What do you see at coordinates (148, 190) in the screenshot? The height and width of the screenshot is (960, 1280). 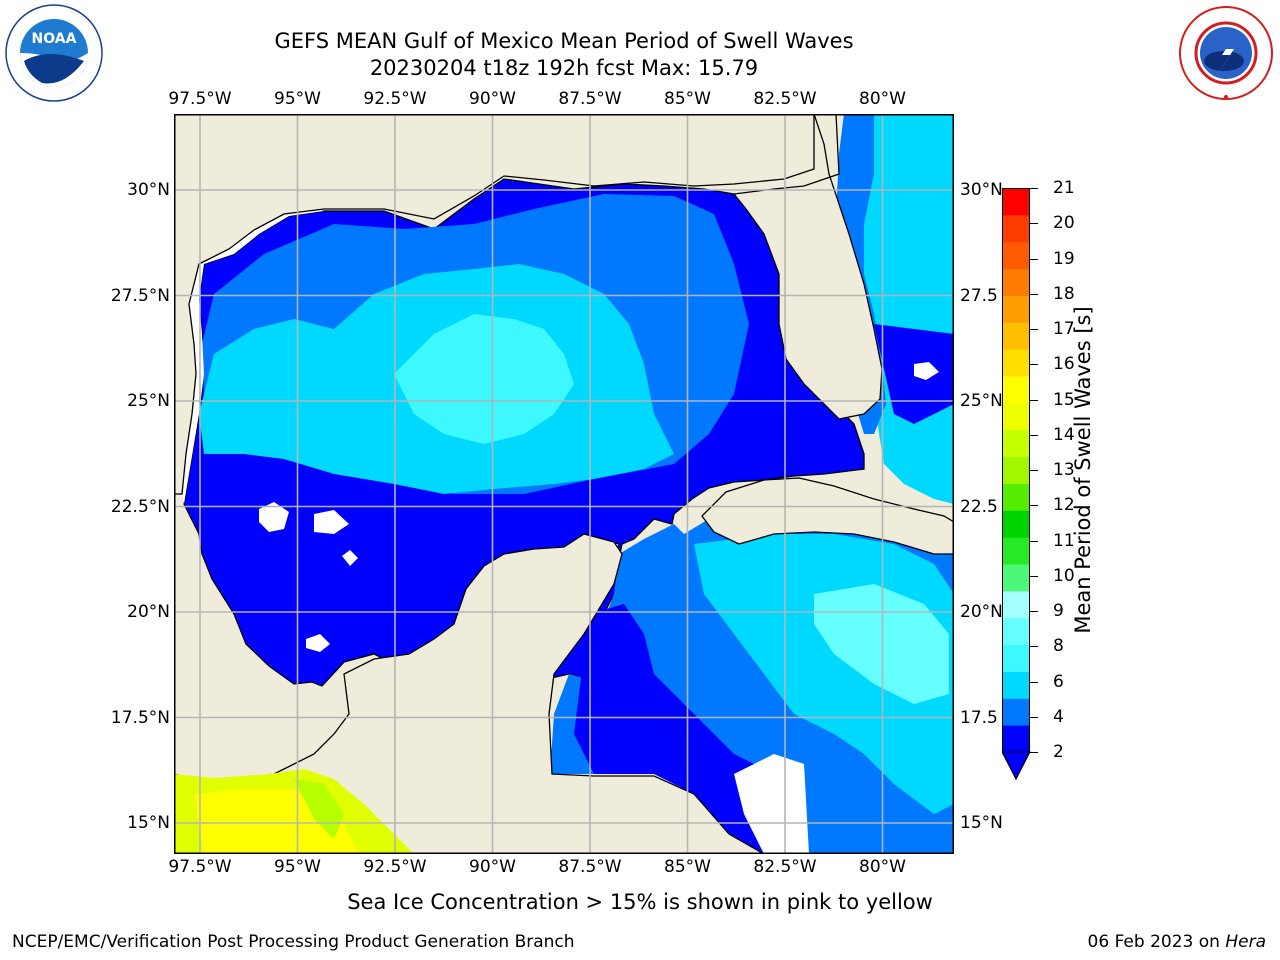 I see `lat-tick-label-left: 30°N` at bounding box center [148, 190].